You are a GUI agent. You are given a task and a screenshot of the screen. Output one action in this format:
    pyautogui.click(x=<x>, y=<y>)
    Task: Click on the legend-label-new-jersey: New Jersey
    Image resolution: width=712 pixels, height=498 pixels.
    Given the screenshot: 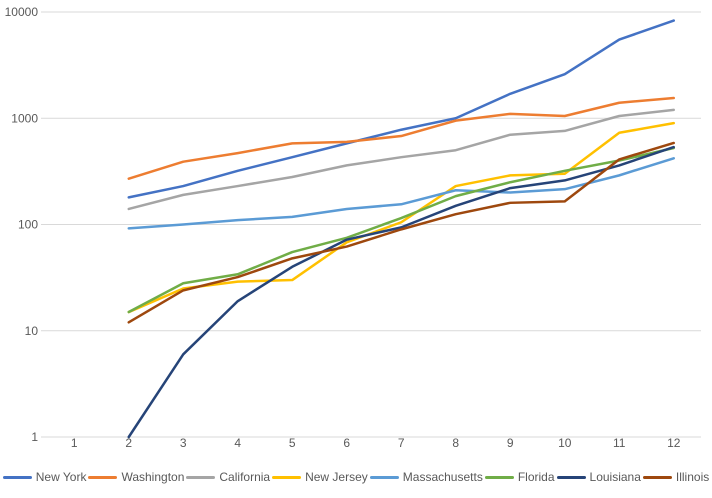 What is the action you would take?
    pyautogui.click(x=336, y=477)
    